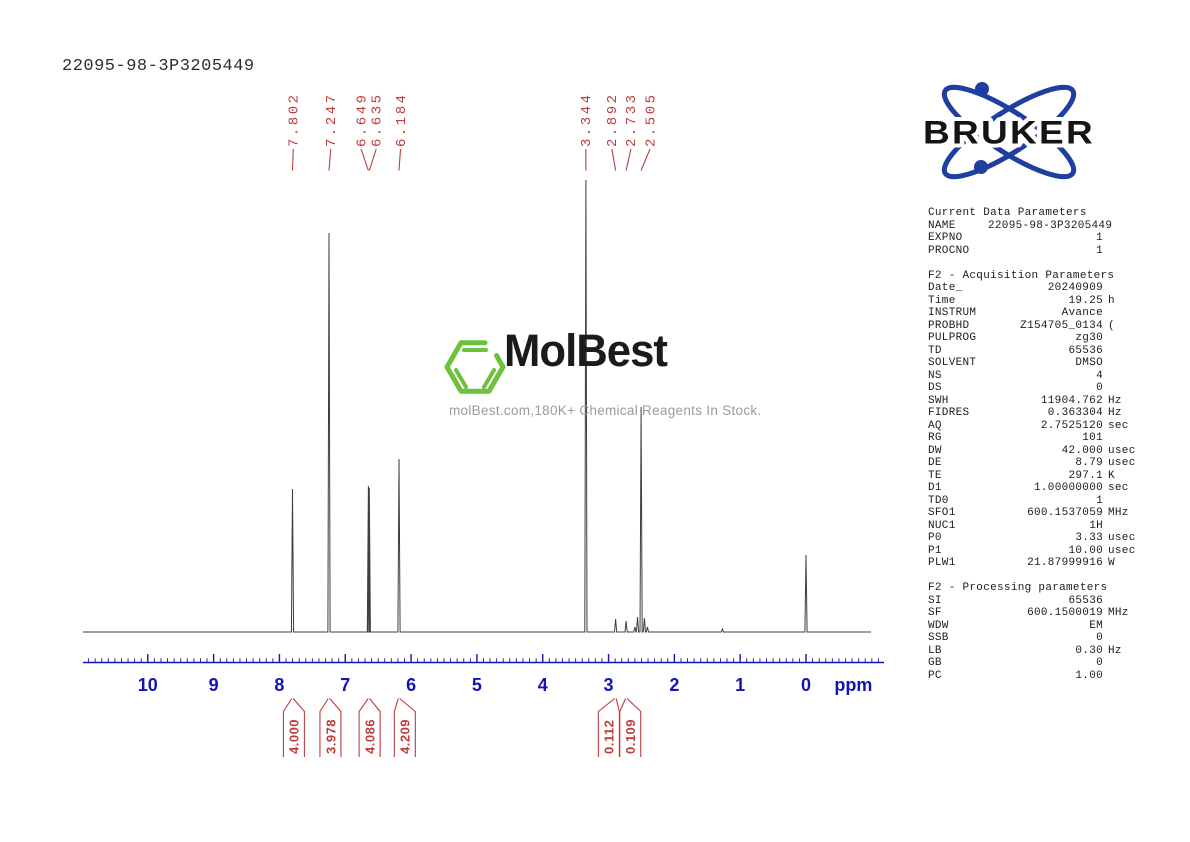 The width and height of the screenshot is (1190, 842). What do you see at coordinates (1040, 326) in the screenshot?
I see `param-row: PROBHD Z154705_0134 (` at bounding box center [1040, 326].